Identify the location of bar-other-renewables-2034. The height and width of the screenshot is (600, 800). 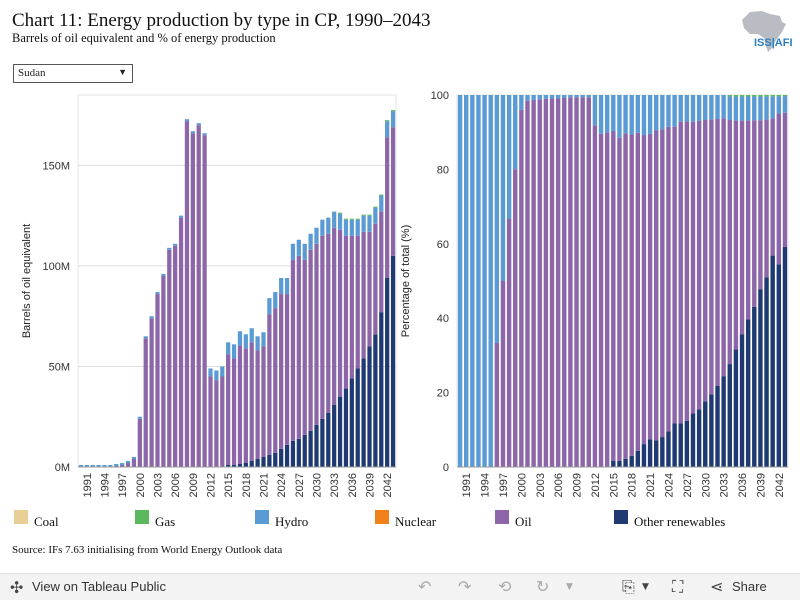
(729, 415).